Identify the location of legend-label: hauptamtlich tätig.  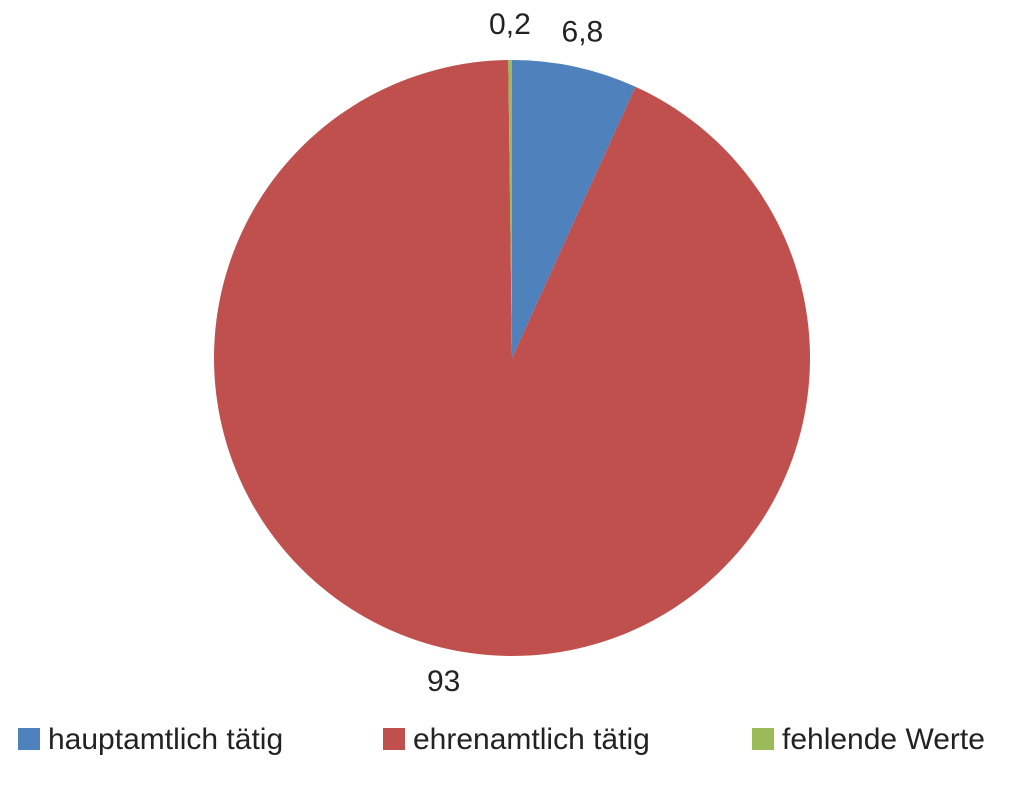
(165, 739).